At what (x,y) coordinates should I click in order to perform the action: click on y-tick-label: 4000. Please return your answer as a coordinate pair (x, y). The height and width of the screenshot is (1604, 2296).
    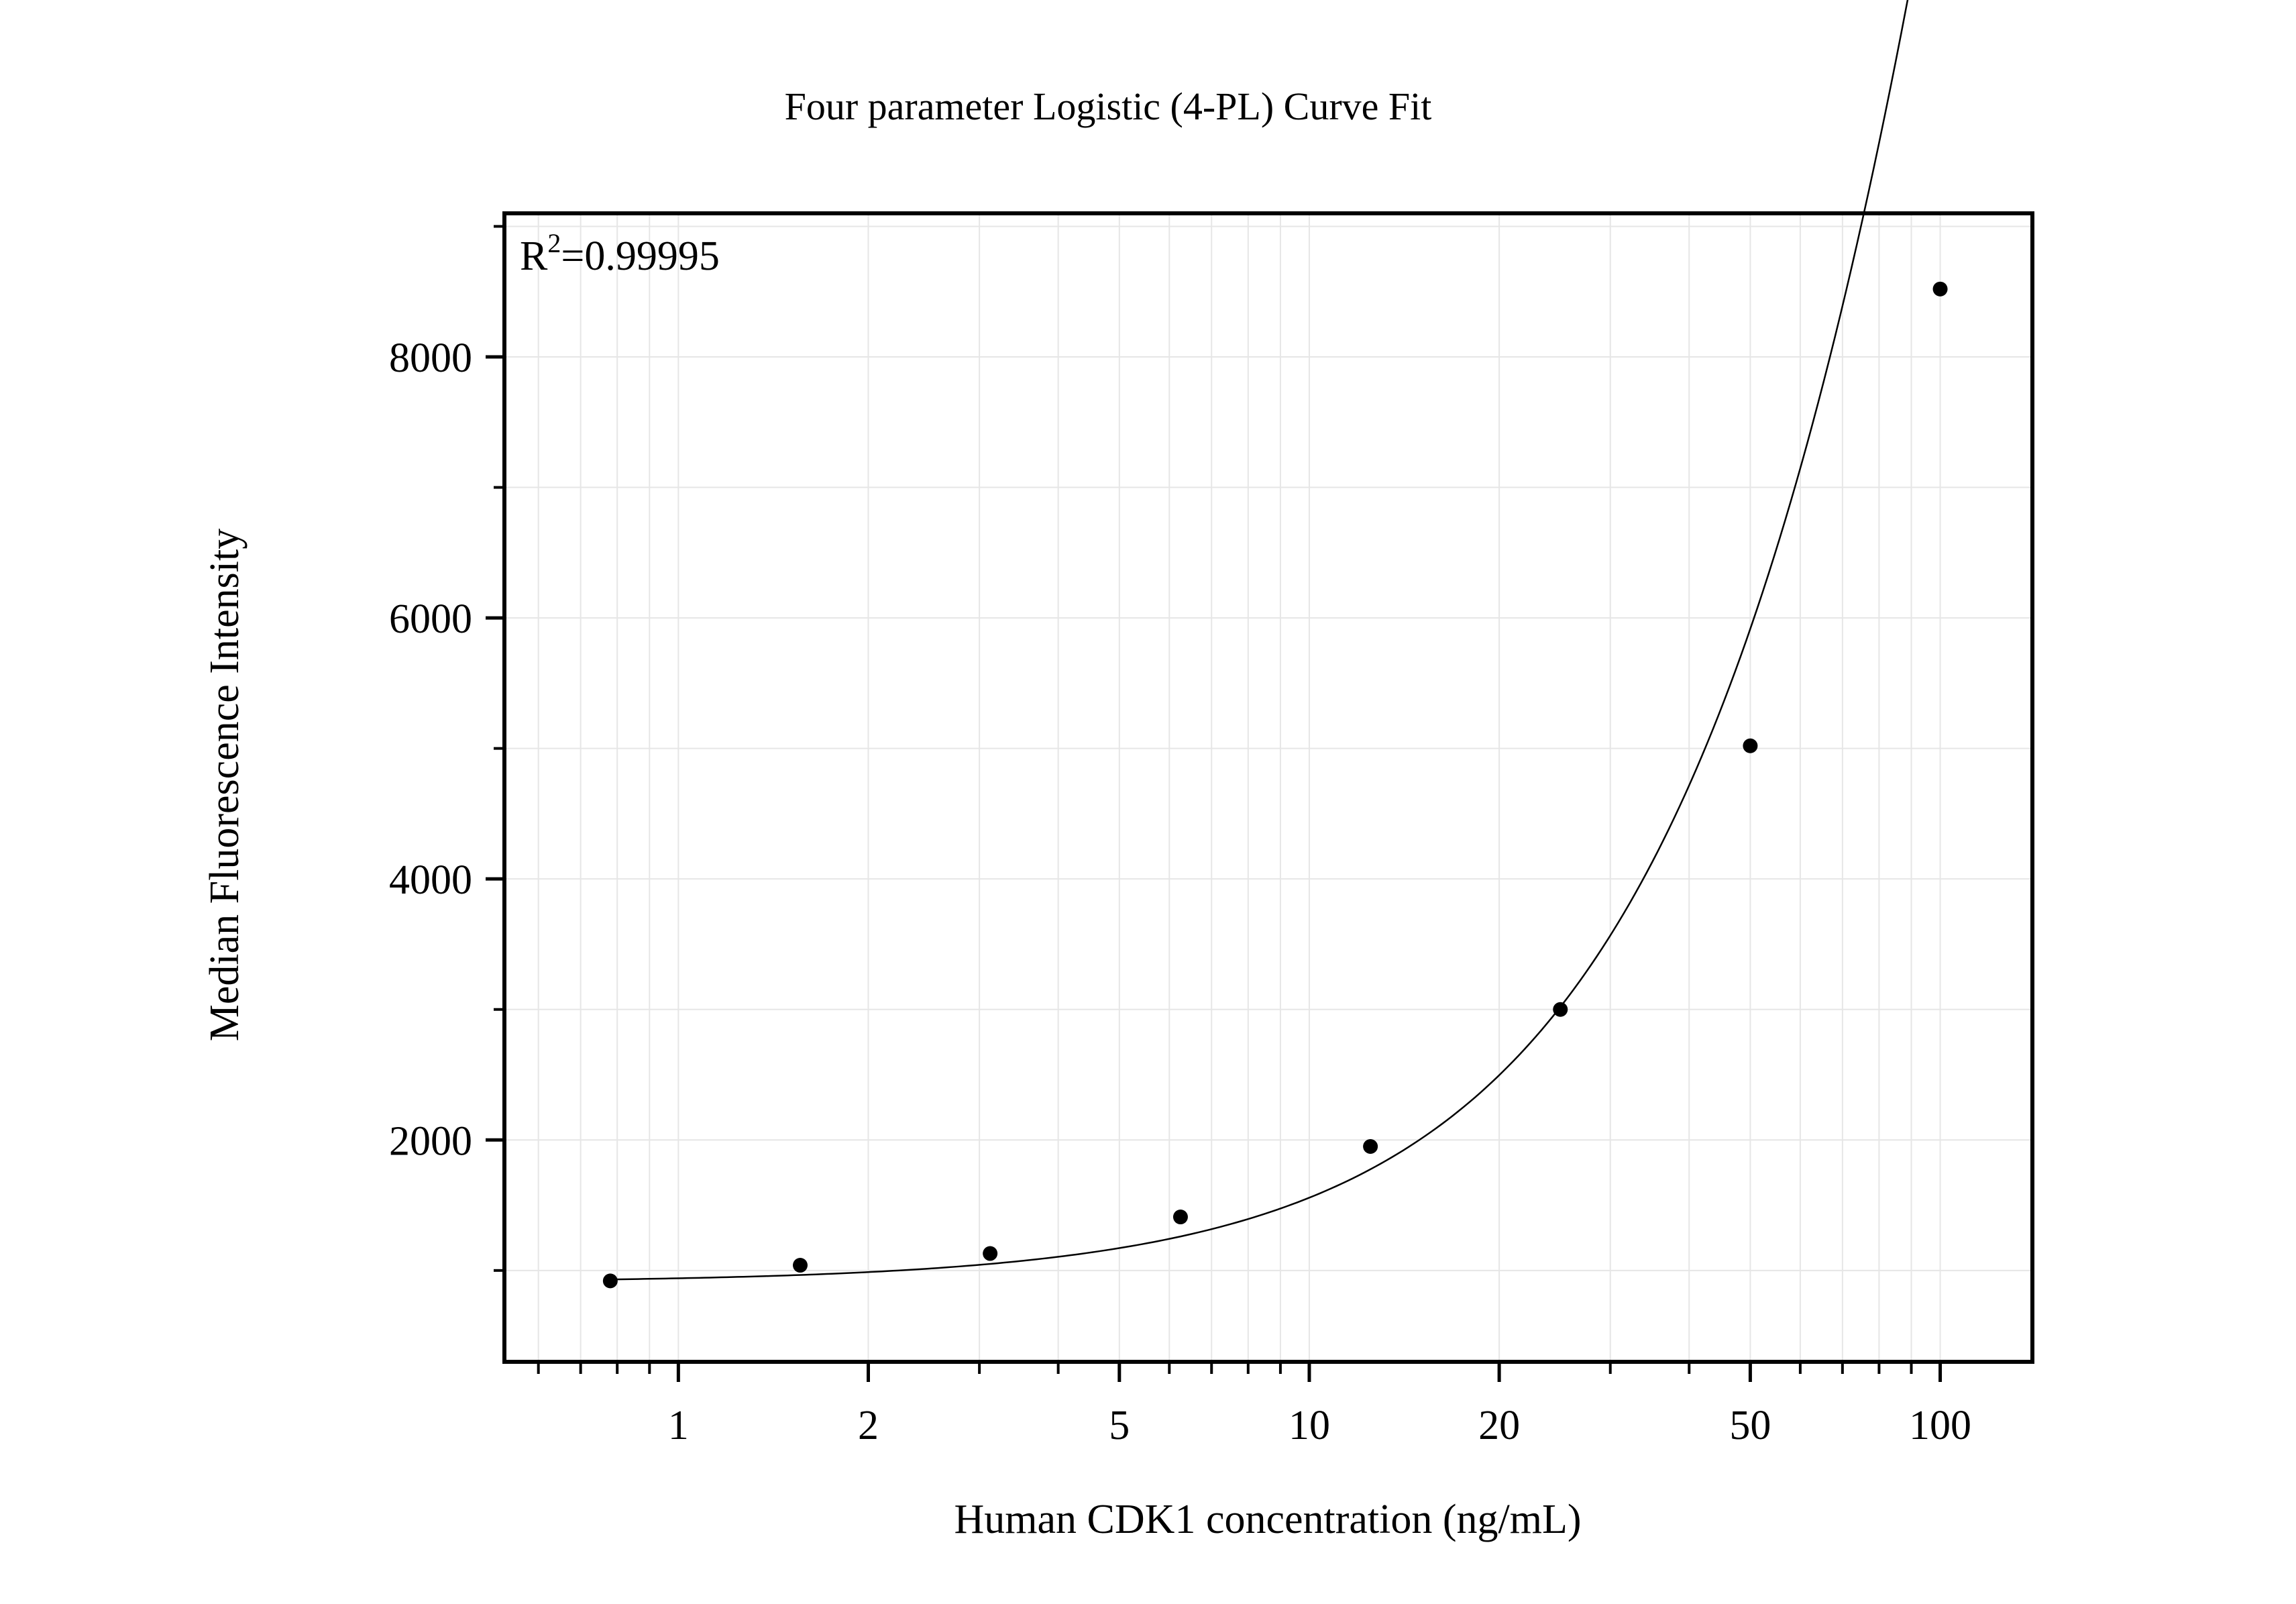
    Looking at the image, I should click on (430, 880).